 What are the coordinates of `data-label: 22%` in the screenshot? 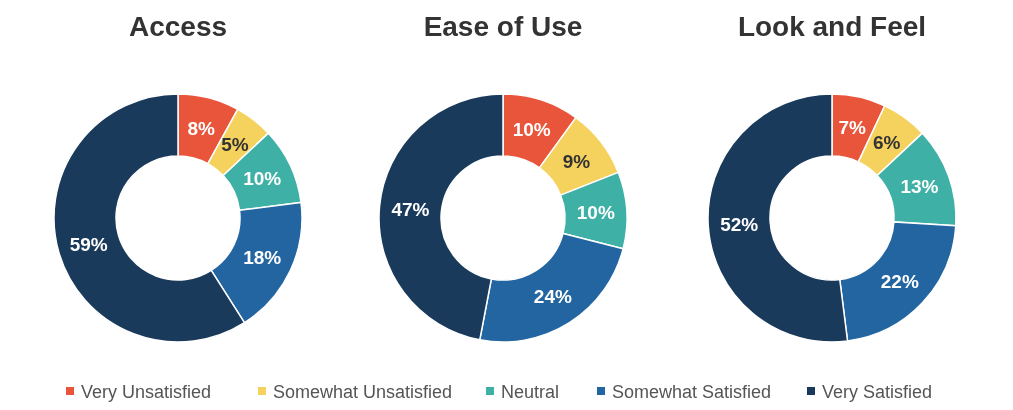 It's located at (899, 282).